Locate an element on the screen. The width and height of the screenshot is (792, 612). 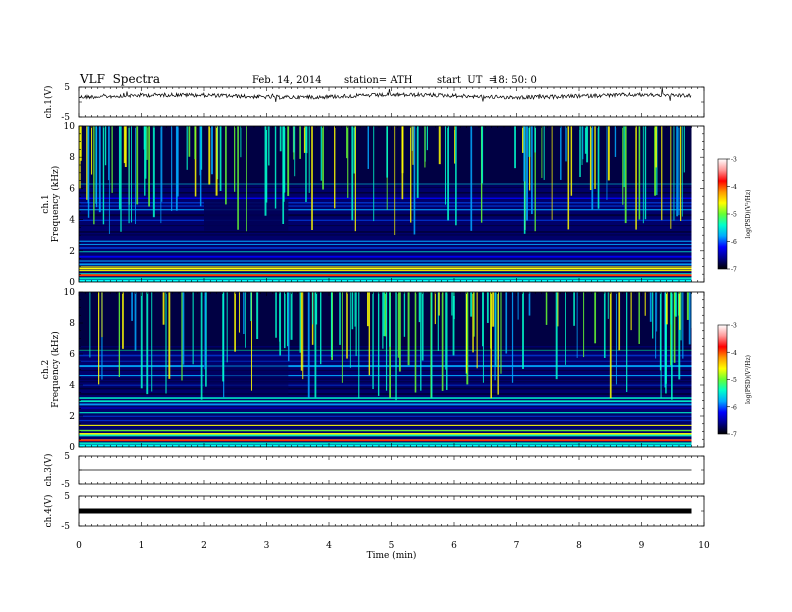
colorbar-tick-label: -3 is located at coordinates (734, 160).